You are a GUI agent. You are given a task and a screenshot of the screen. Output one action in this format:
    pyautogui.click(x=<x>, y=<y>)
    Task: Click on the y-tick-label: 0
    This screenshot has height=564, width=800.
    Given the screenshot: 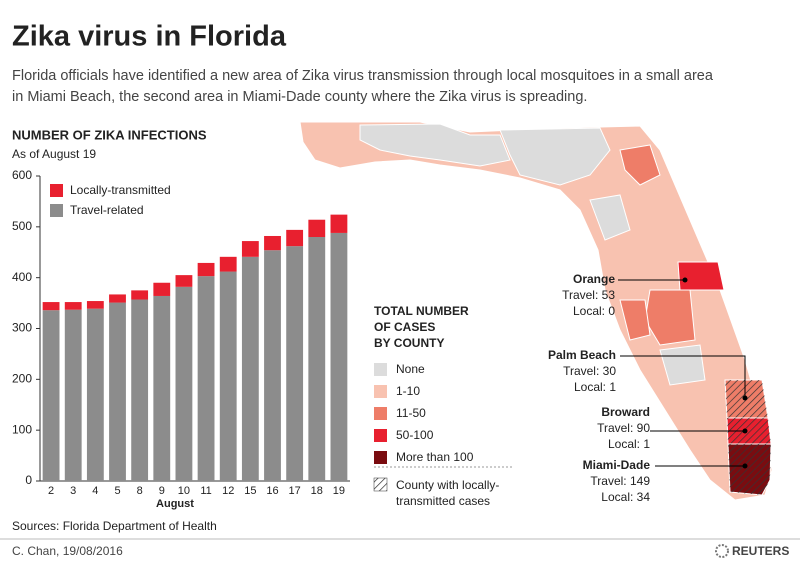 What is the action you would take?
    pyautogui.click(x=28, y=480)
    